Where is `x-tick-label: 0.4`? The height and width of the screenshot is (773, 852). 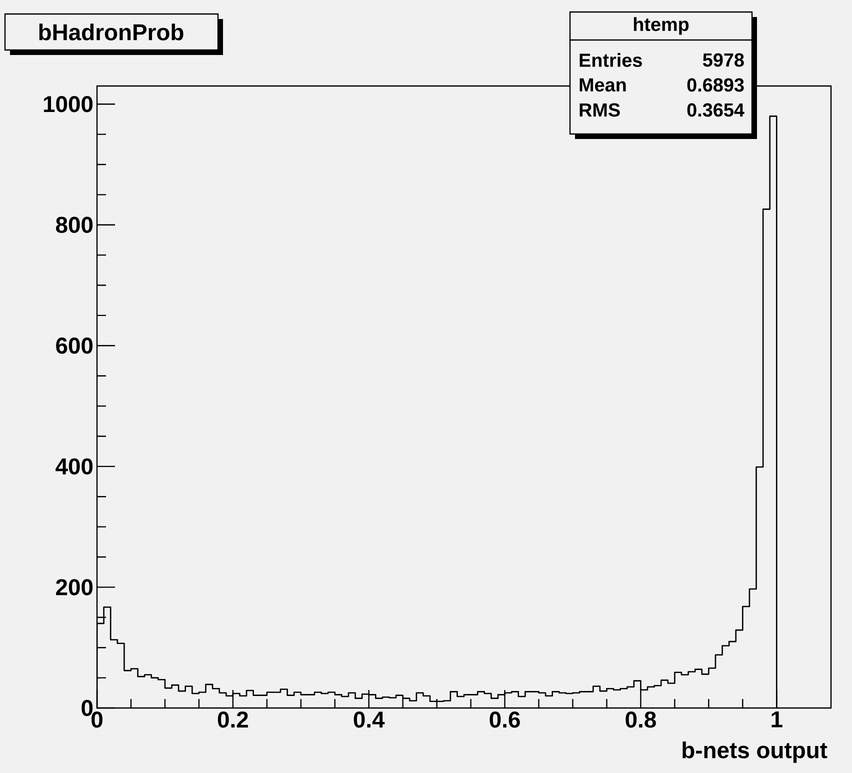 x-tick-label: 0.4 is located at coordinates (369, 720).